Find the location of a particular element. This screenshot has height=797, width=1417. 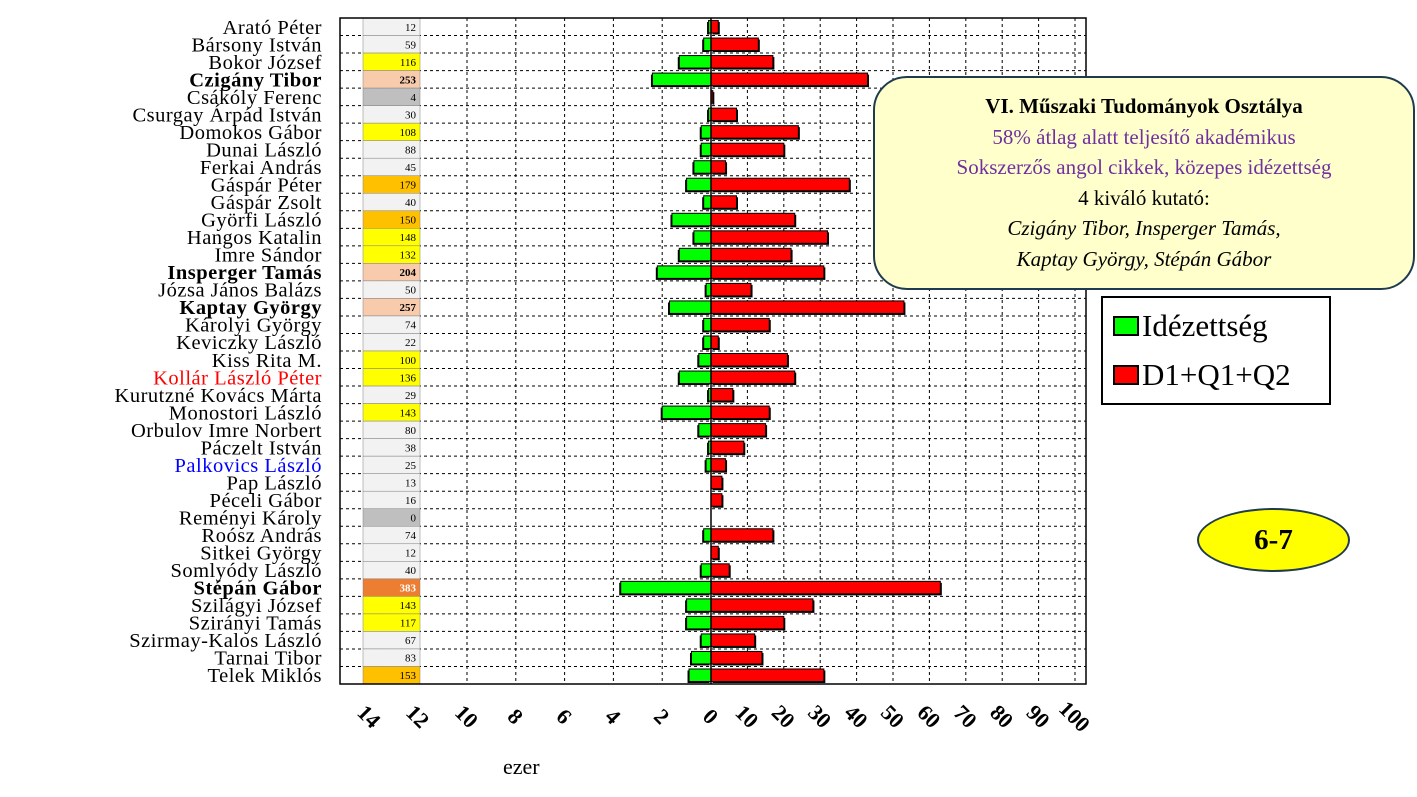

legend-item-d1q1q2: D1+Q1+Q2 is located at coordinates (1202, 375).